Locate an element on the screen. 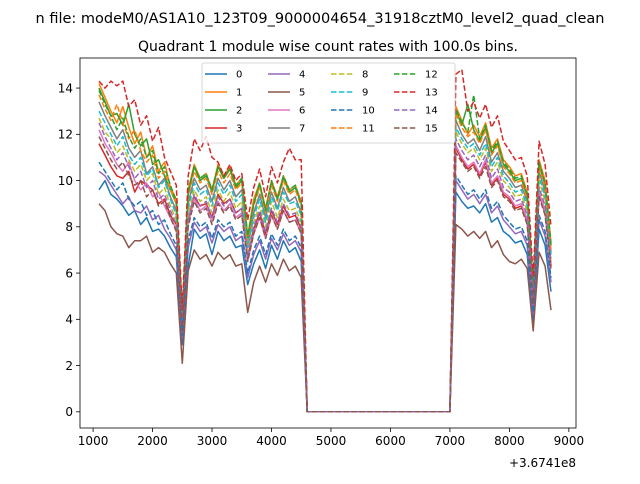 This screenshot has height=484, width=640. y-tick-label: 4 is located at coordinates (69, 320).